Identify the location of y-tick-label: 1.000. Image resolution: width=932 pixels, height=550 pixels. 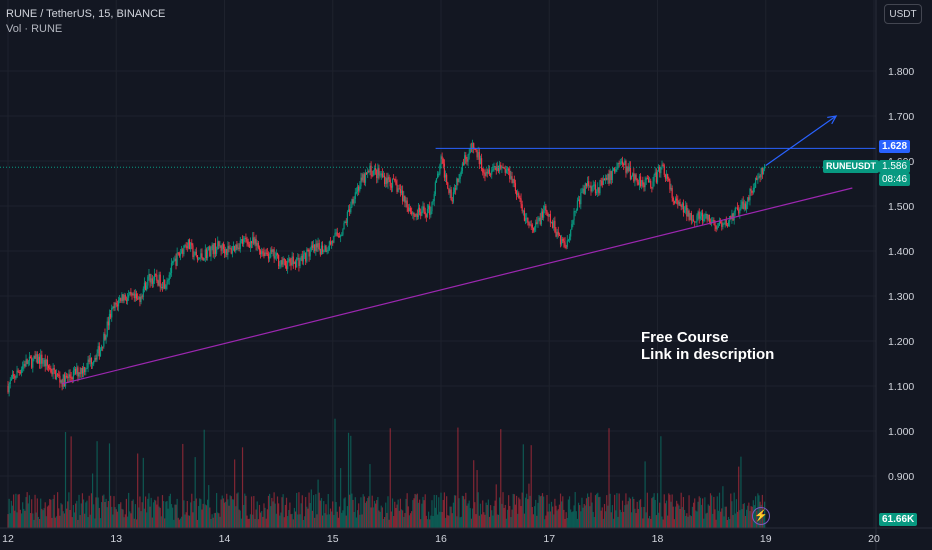
(901, 432).